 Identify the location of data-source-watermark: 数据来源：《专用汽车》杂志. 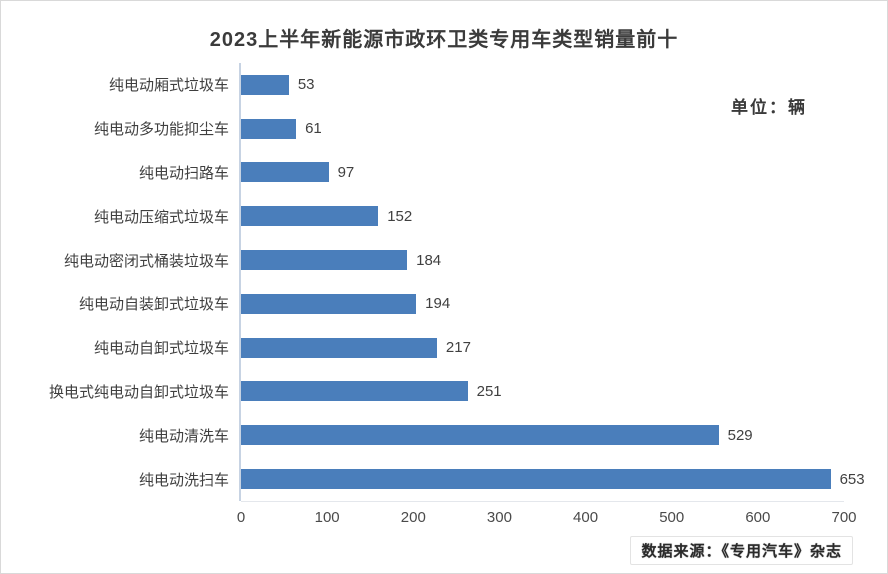
(741, 550).